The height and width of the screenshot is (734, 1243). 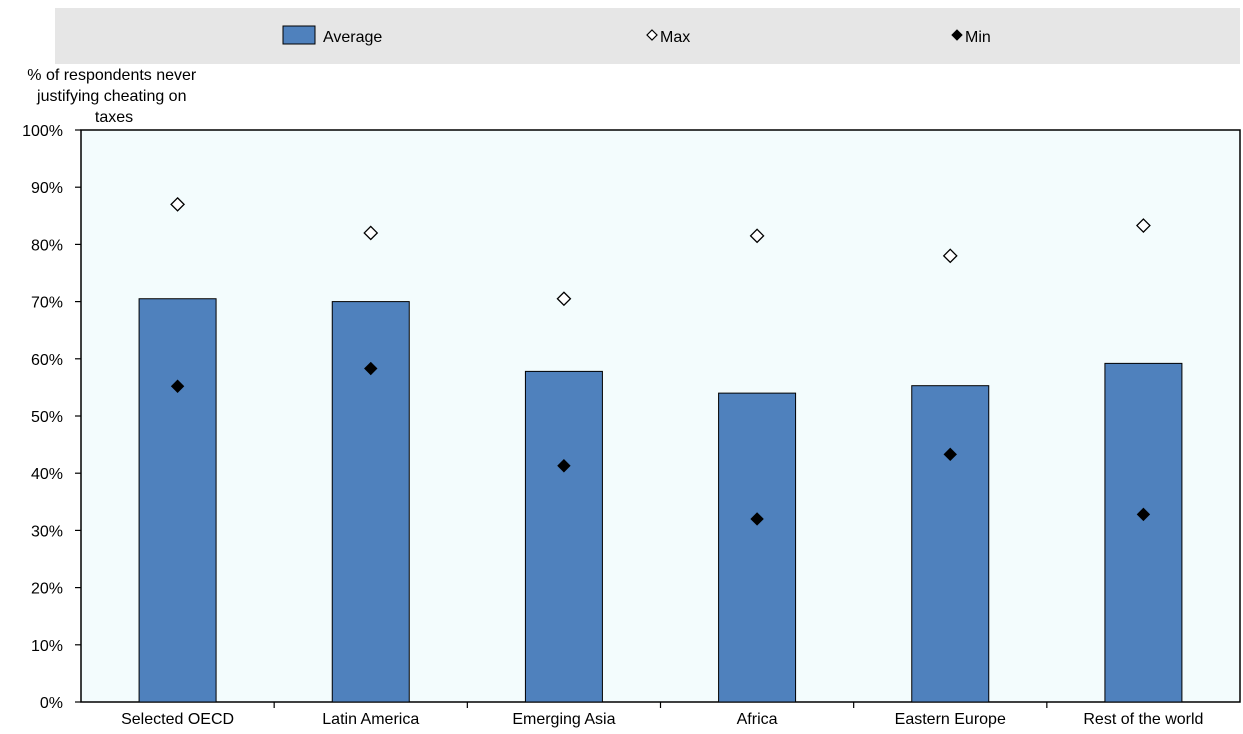 What do you see at coordinates (112, 75) in the screenshot?
I see `y-axis-title-line-1: % of respondents never` at bounding box center [112, 75].